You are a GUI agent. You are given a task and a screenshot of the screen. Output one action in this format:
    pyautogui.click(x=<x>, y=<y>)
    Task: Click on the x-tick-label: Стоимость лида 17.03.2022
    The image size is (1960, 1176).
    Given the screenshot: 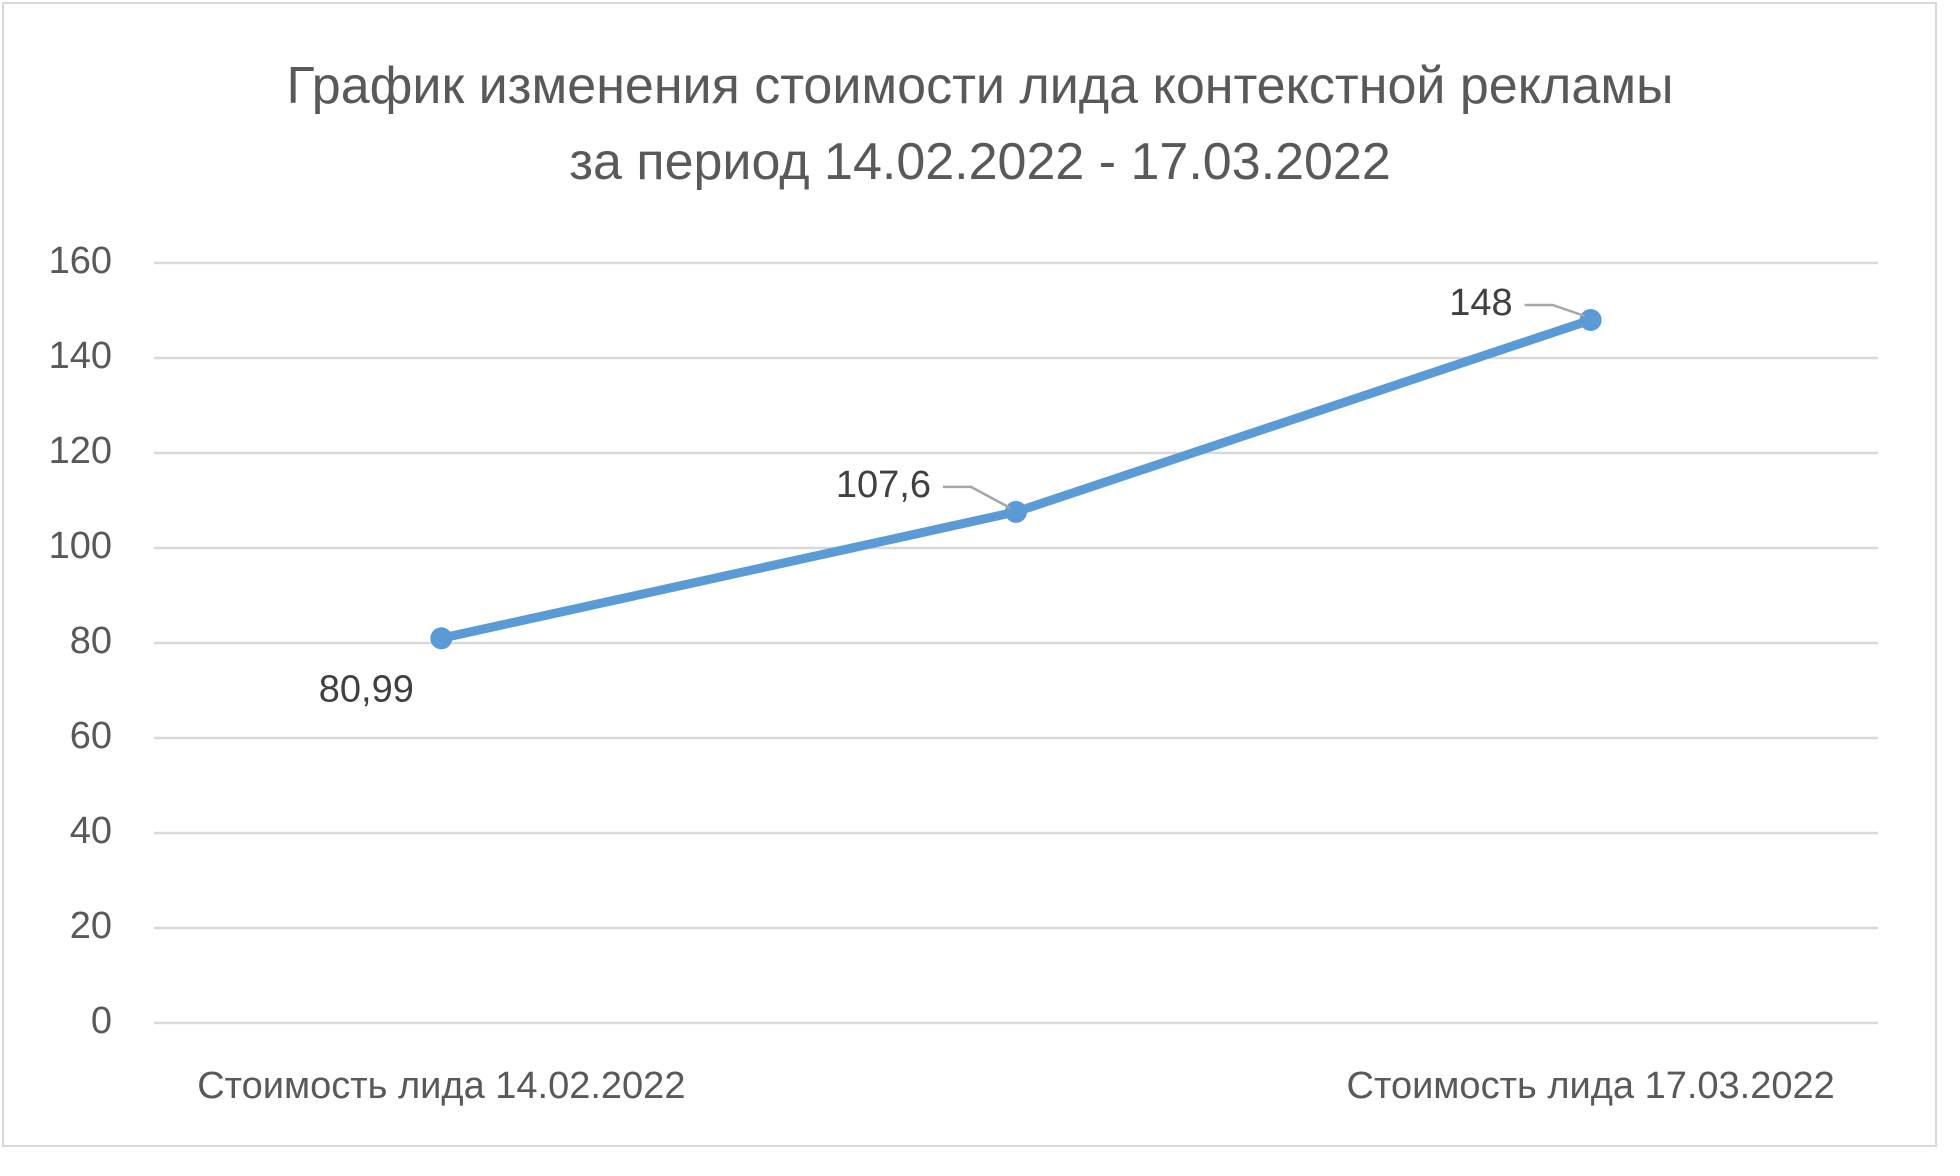 What is the action you would take?
    pyautogui.click(x=1591, y=1086)
    